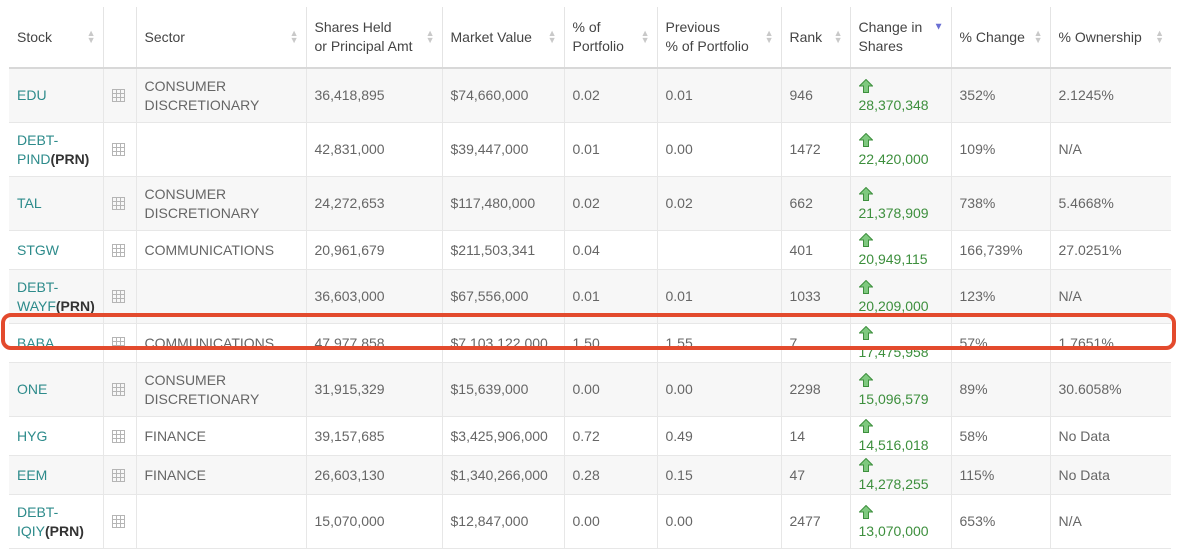  Describe the element at coordinates (719, 95) in the screenshot. I see `prev-pct-portfolio-cell: 0.01` at that location.